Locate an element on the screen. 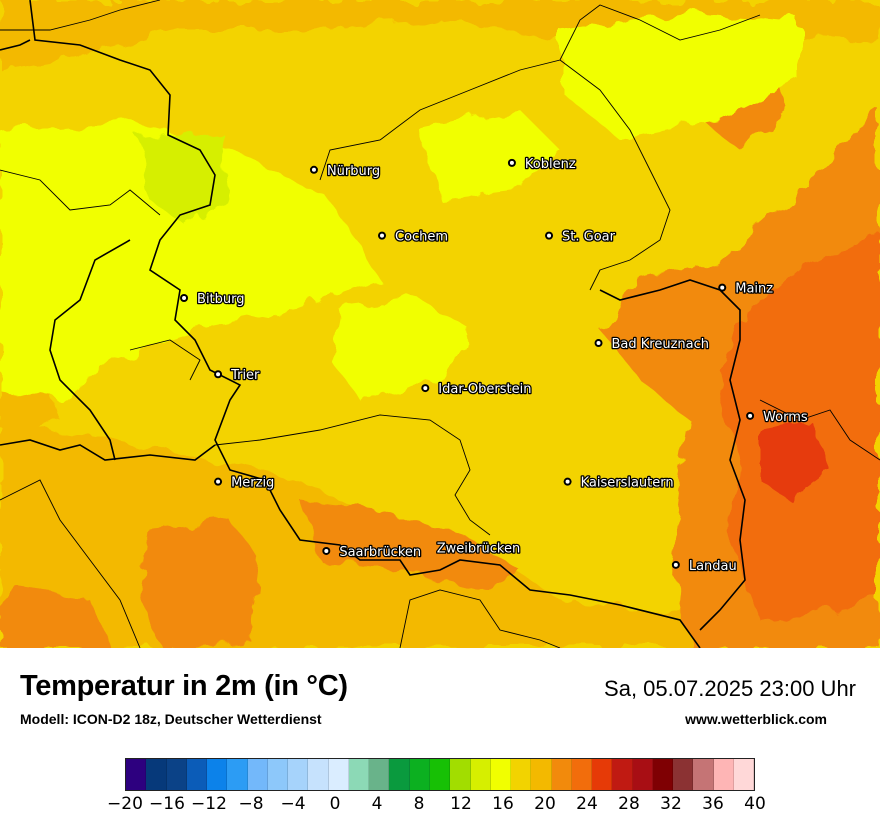 Image resolution: width=880 pixels, height=830 pixels. city-n-rburg: Nürburg is located at coordinates (345, 171).